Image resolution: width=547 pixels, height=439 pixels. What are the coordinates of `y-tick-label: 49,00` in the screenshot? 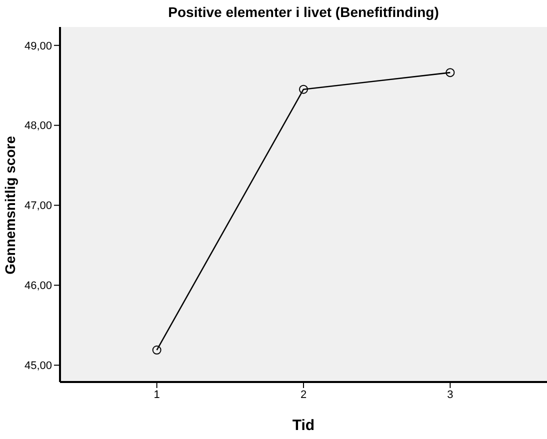 It's located at (38, 46).